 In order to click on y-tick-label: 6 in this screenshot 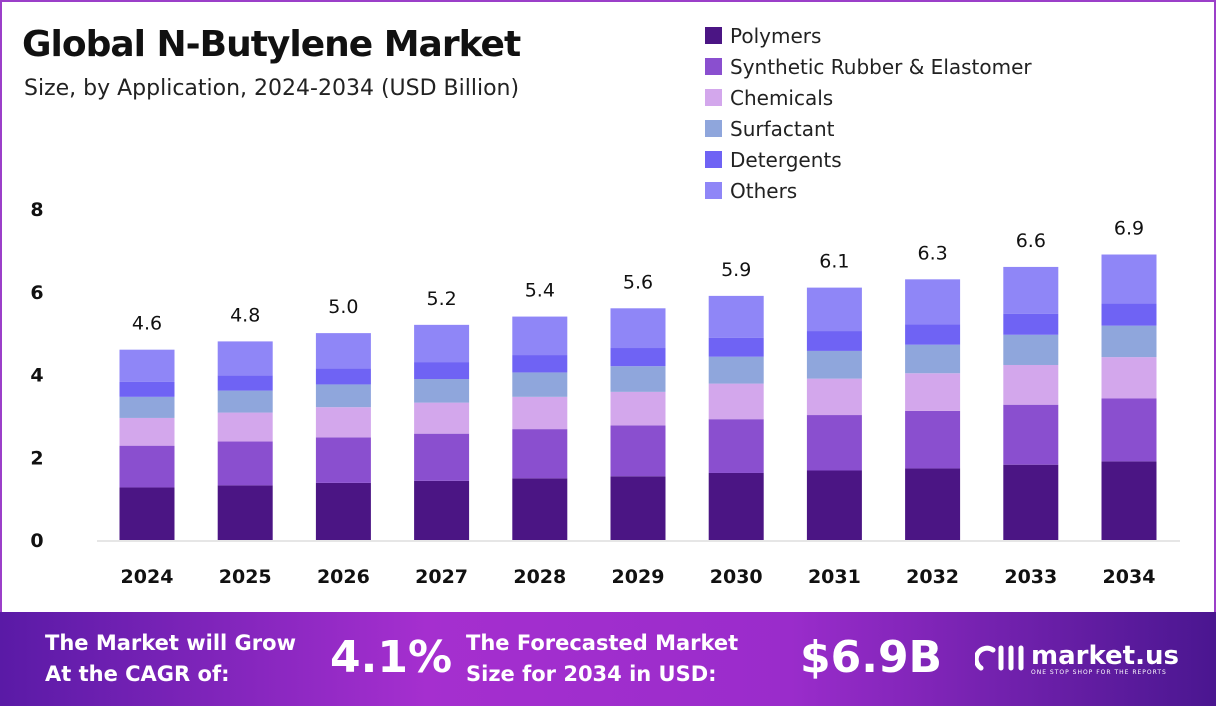, I will do `click(36, 293)`.